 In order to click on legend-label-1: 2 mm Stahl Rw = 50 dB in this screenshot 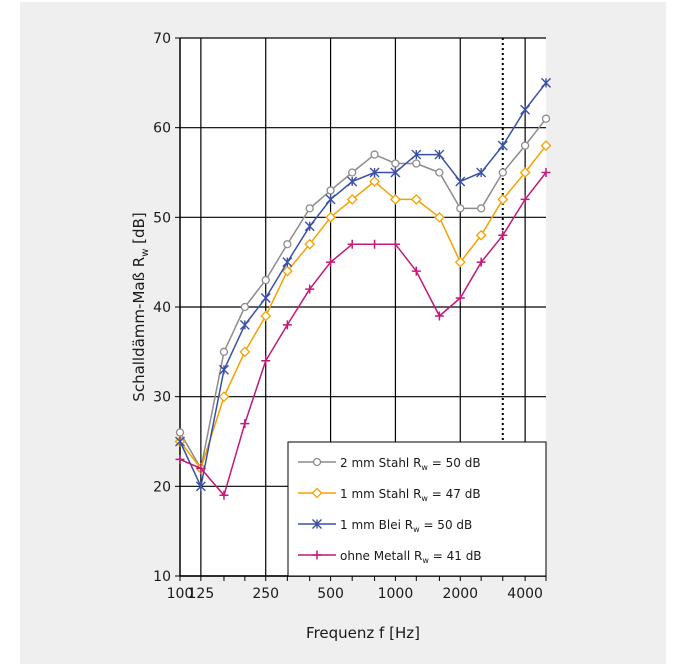, I will do `click(410, 464)`.